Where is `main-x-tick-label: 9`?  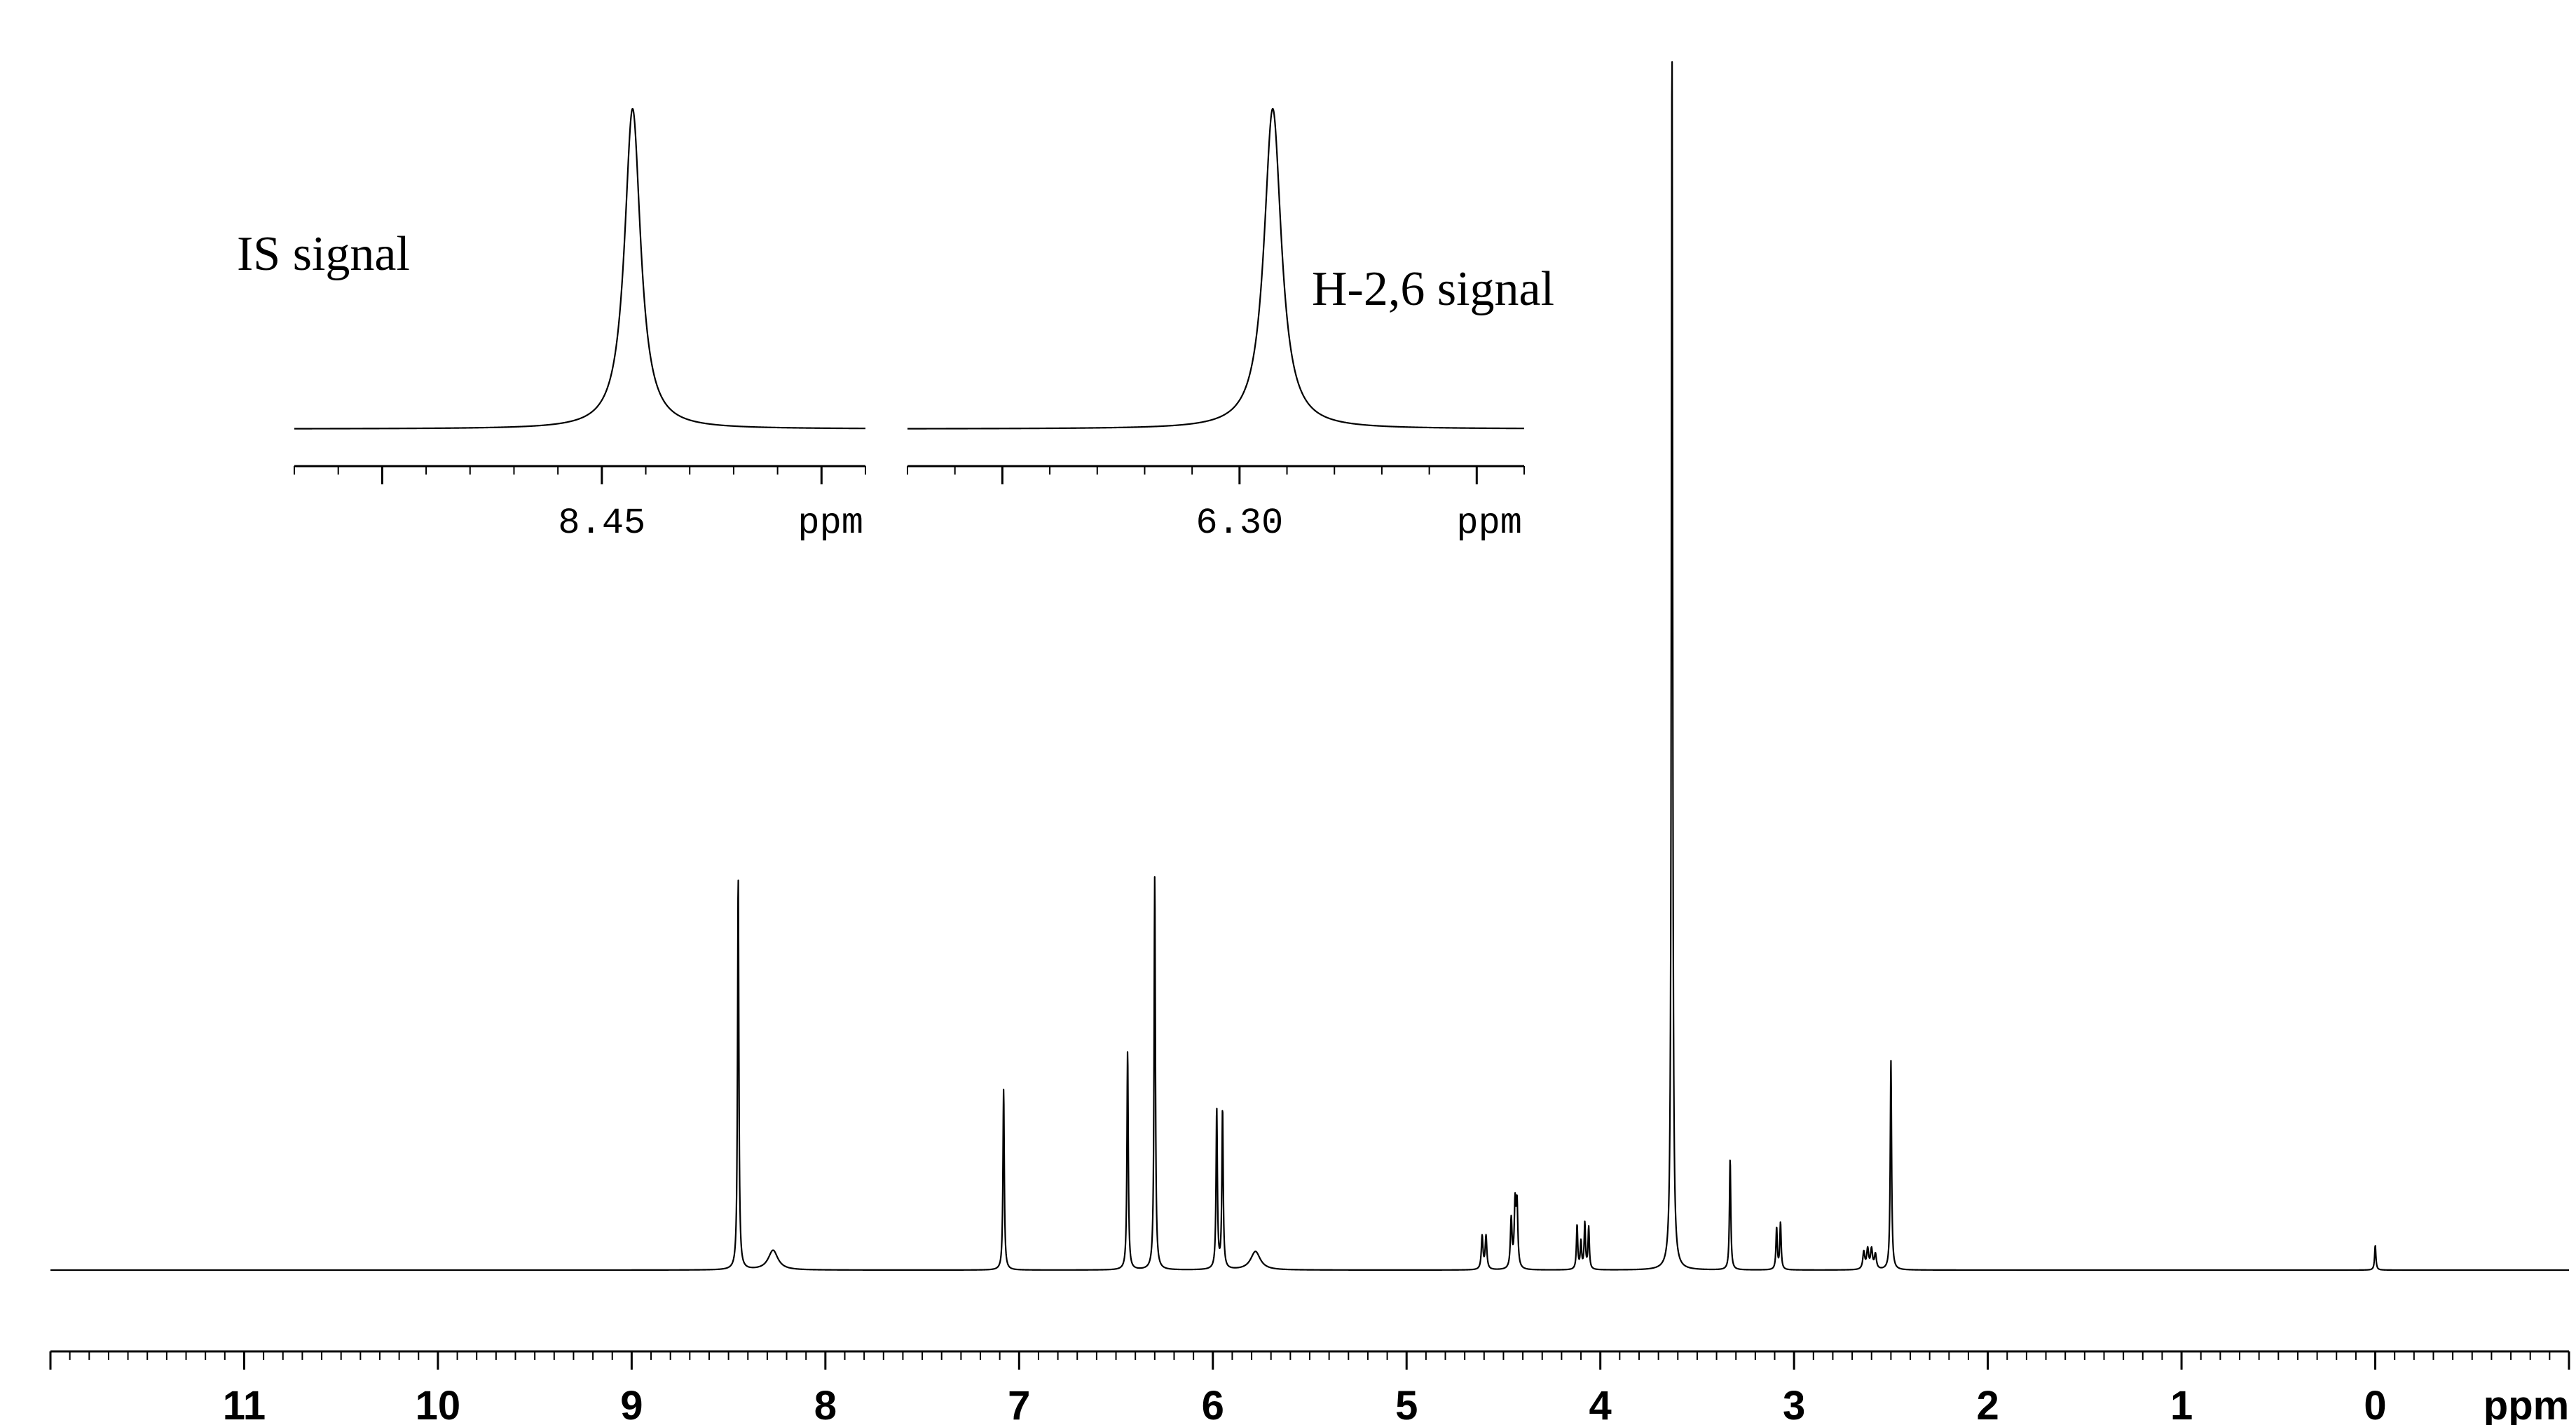 main-x-tick-label: 9 is located at coordinates (631, 1404).